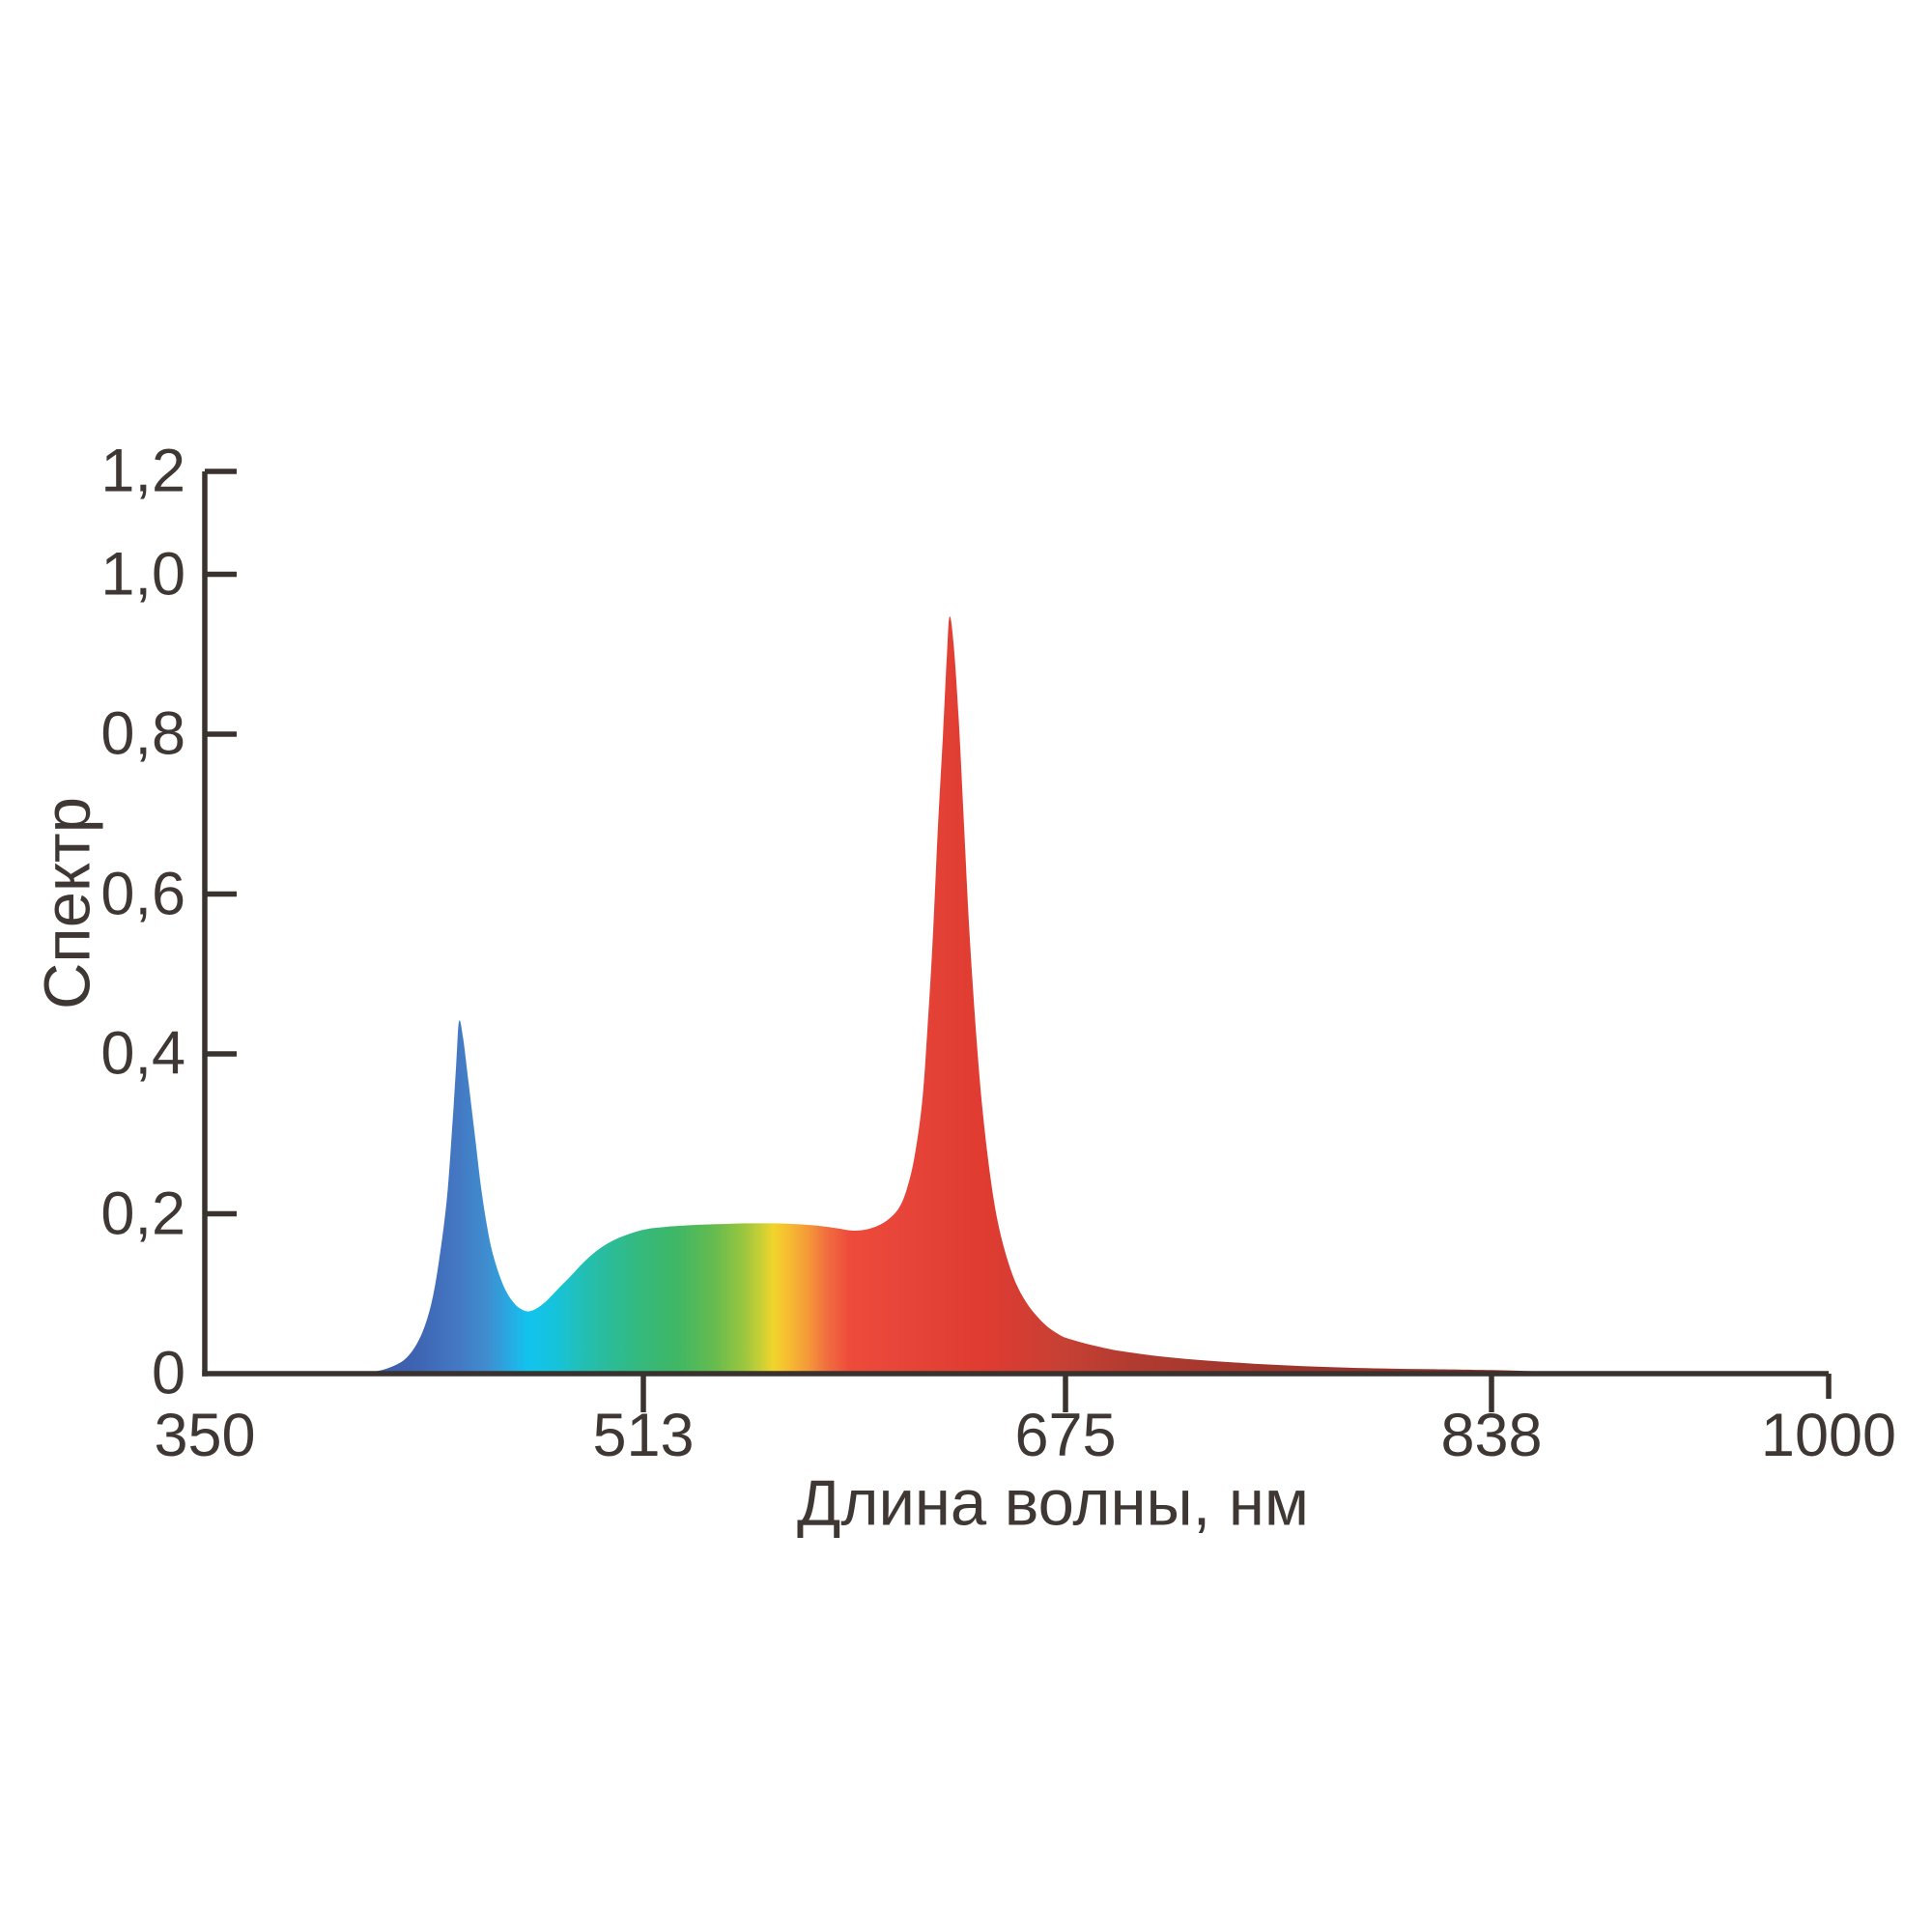  Describe the element at coordinates (643, 1435) in the screenshot. I see `x-tick-label: 513` at that location.